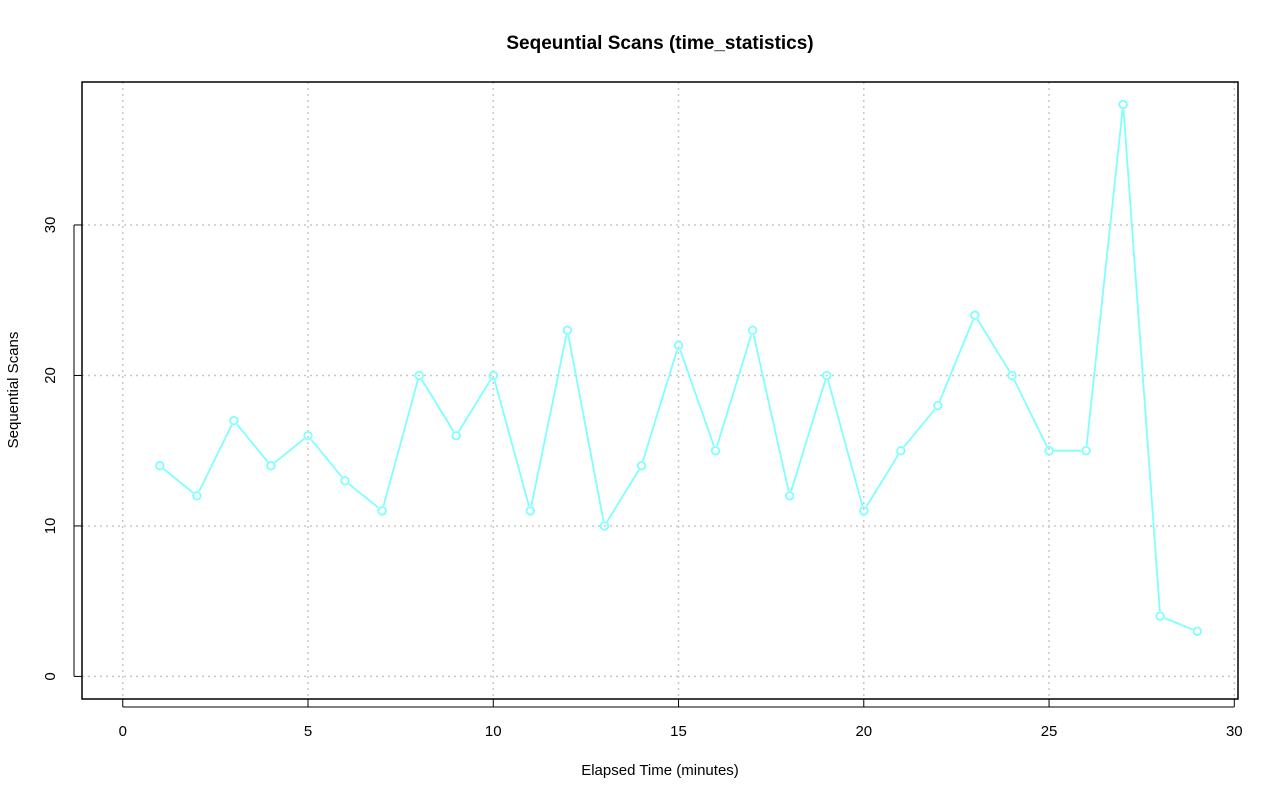 This screenshot has width=1280, height=801. I want to click on x-tick-label: 15, so click(678, 731).